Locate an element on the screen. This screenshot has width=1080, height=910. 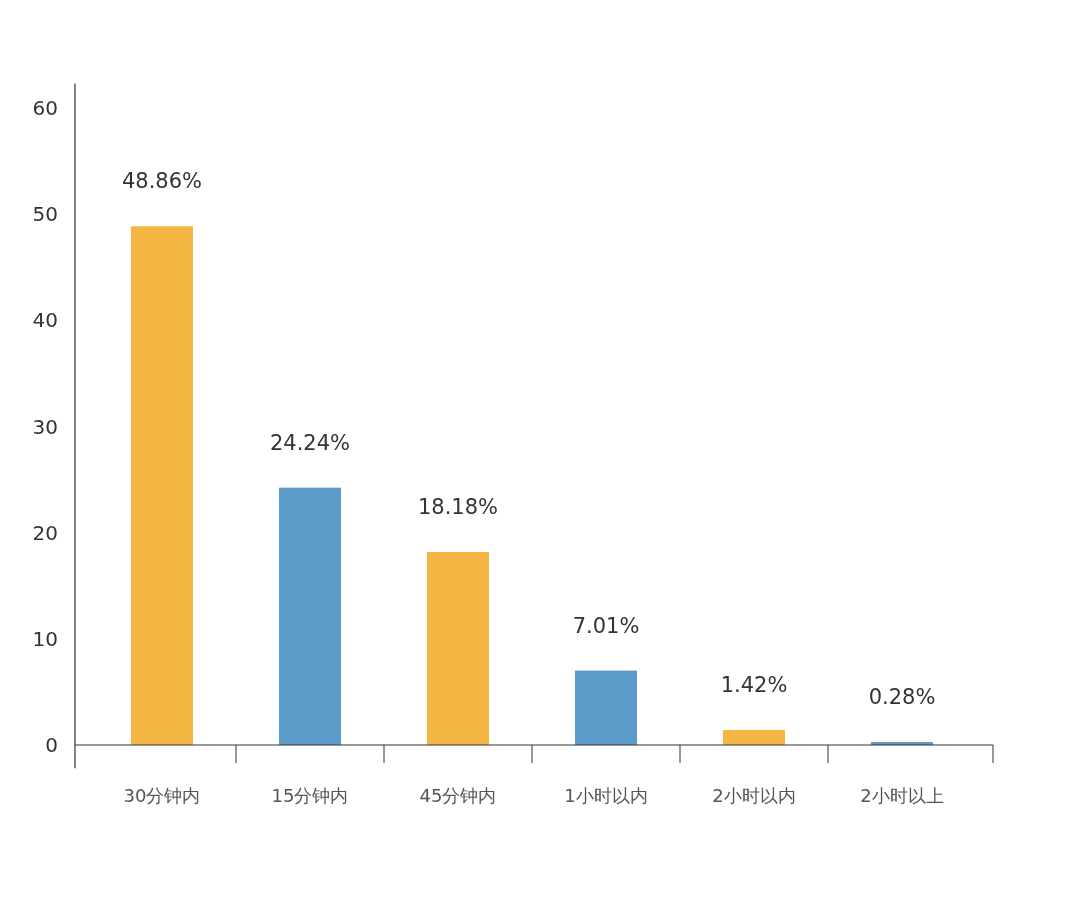
y-tick-label: 40 is located at coordinates (45, 320).